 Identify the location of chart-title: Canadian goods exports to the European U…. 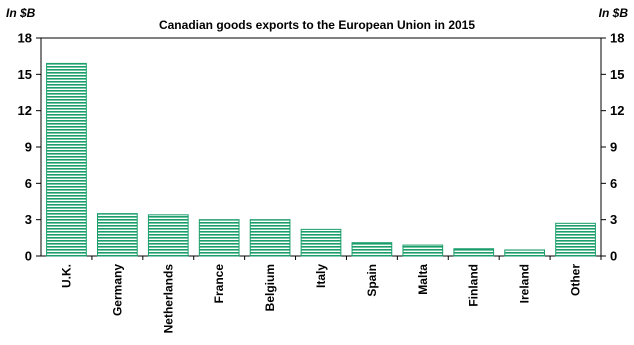
(317, 25).